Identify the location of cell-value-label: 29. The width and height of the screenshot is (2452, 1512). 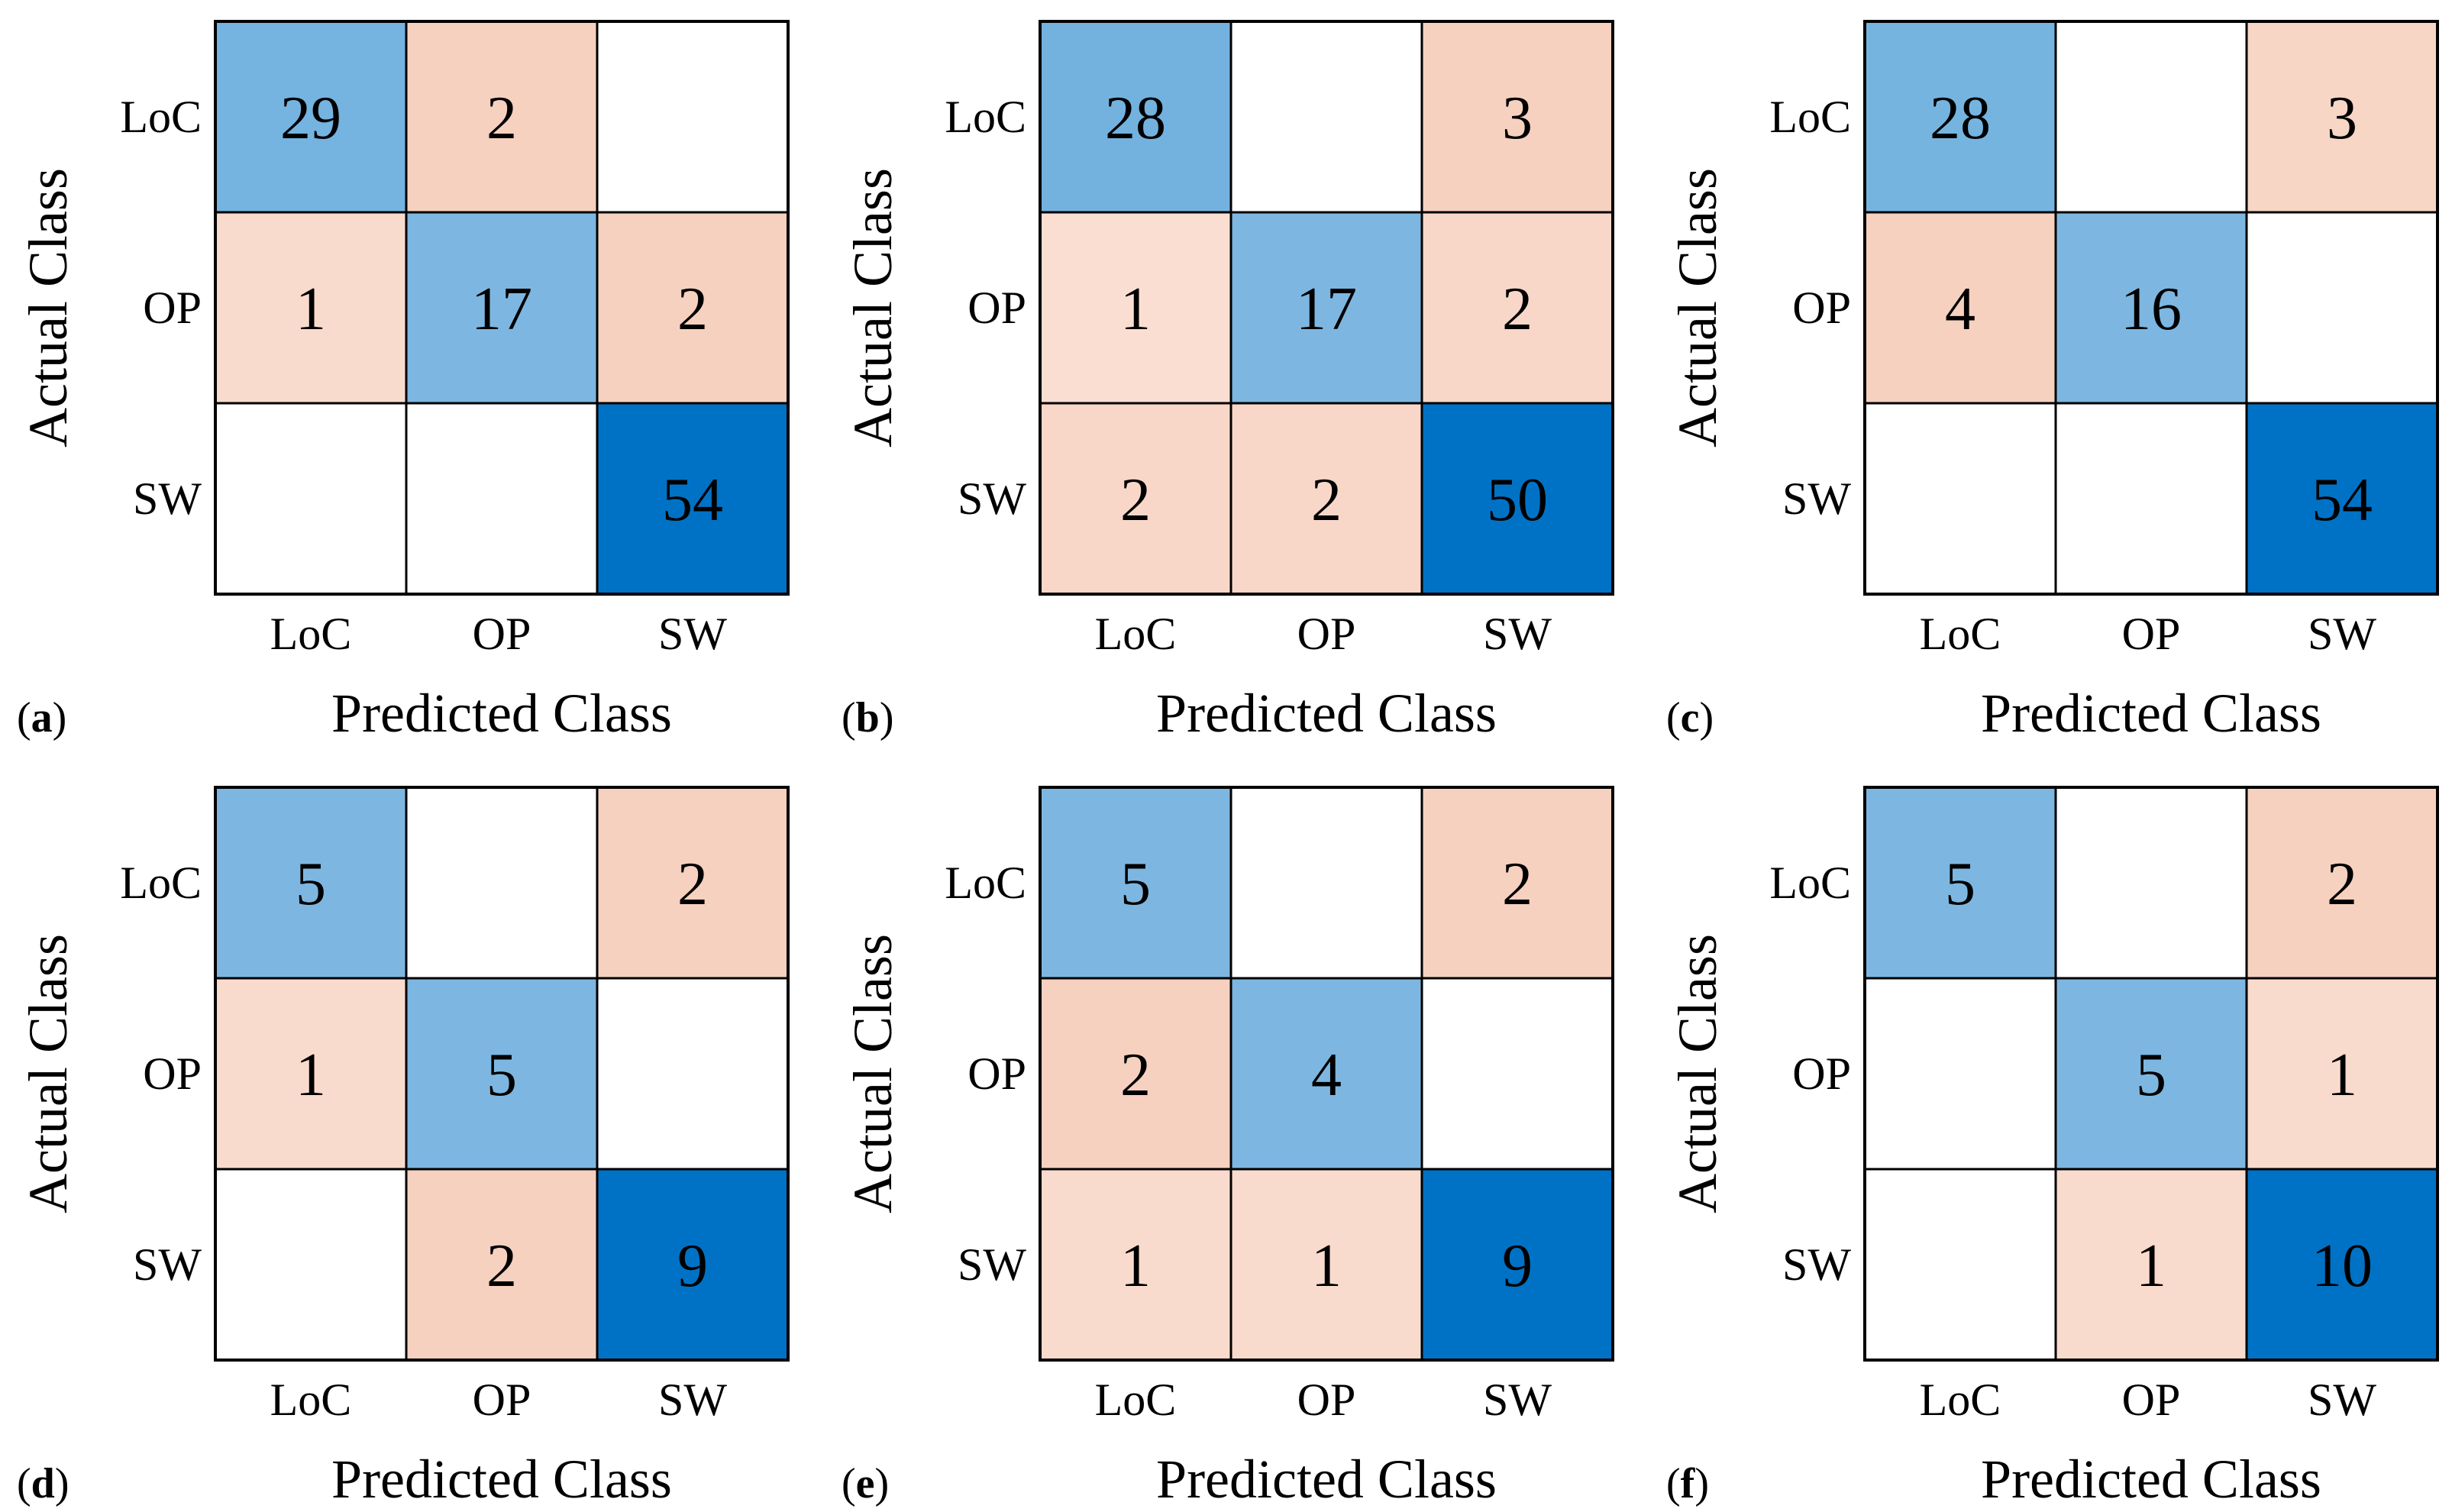
(310, 118).